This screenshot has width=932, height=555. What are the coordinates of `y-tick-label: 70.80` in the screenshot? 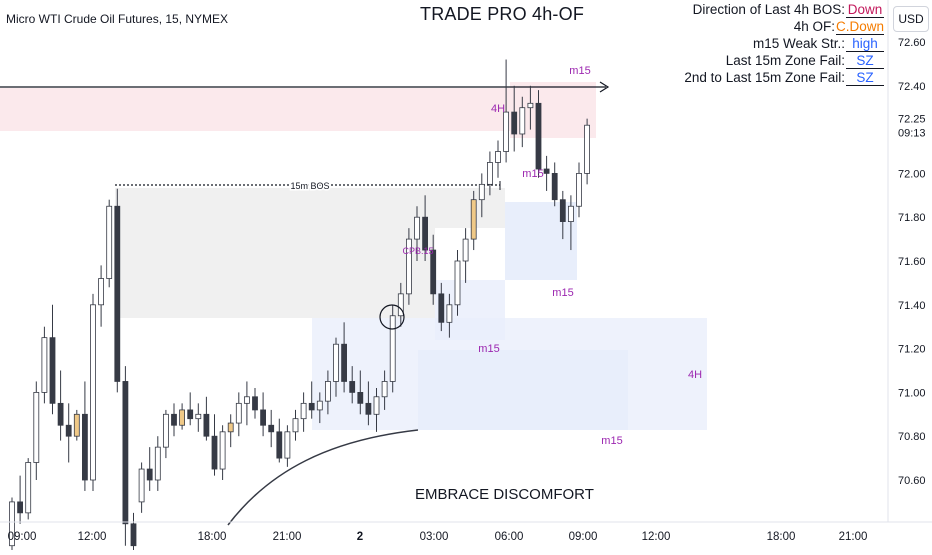 It's located at (912, 437).